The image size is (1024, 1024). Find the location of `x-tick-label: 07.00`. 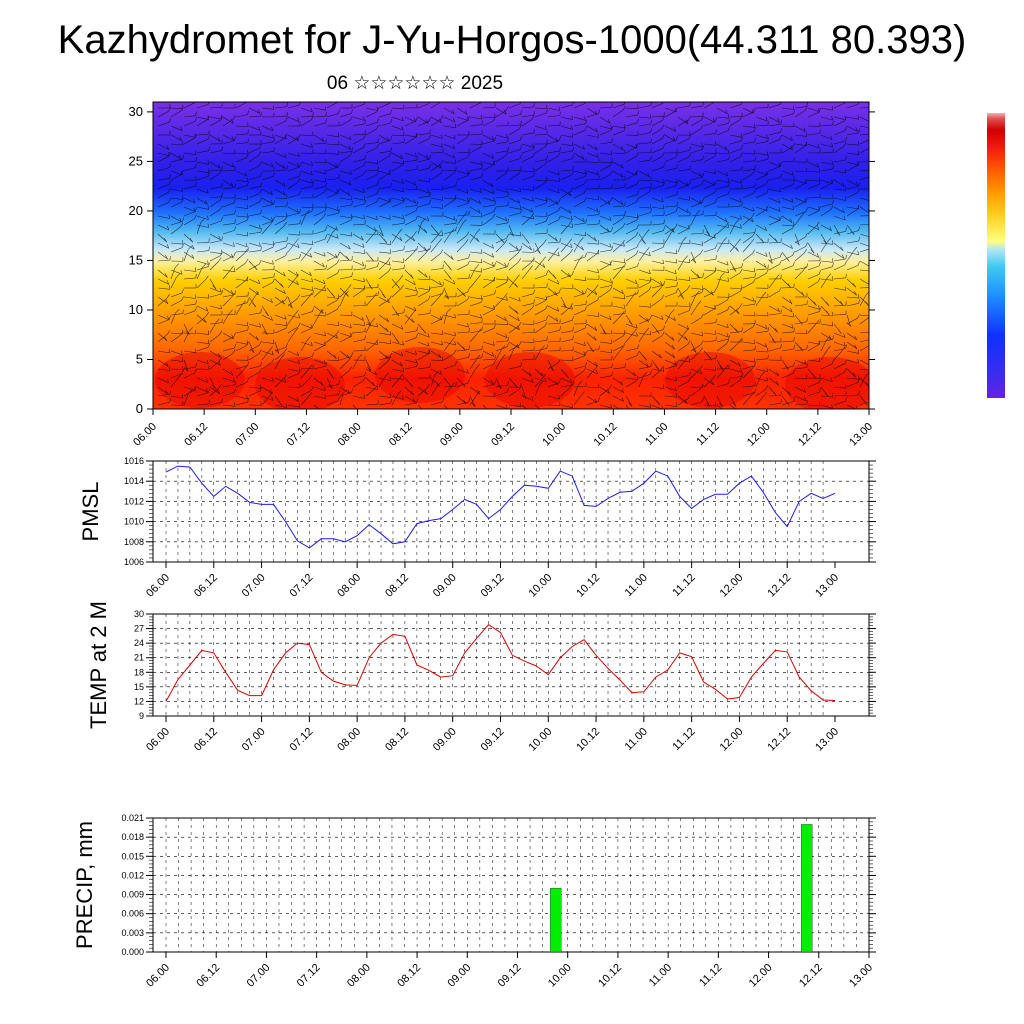

x-tick-label: 07.00 is located at coordinates (254, 740).